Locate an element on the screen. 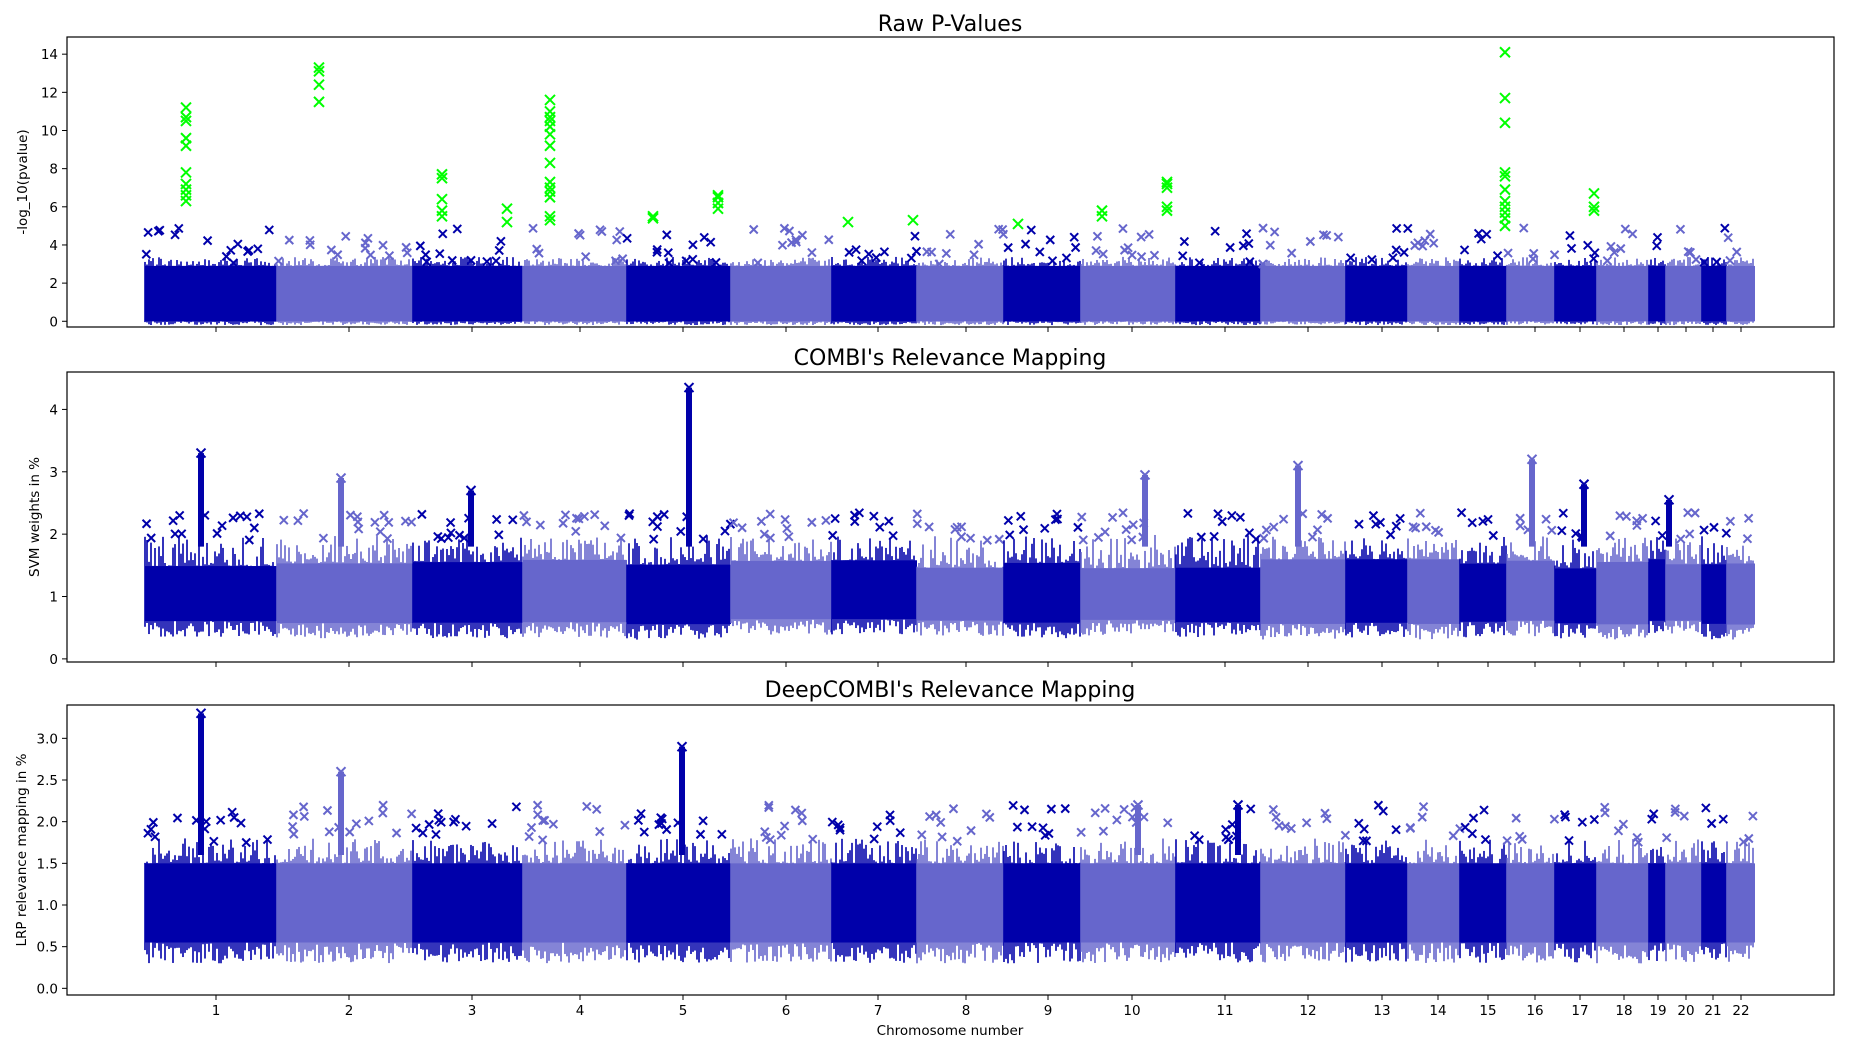 The width and height of the screenshot is (1850, 1050). y-tick-label: 2 is located at coordinates (53, 535).